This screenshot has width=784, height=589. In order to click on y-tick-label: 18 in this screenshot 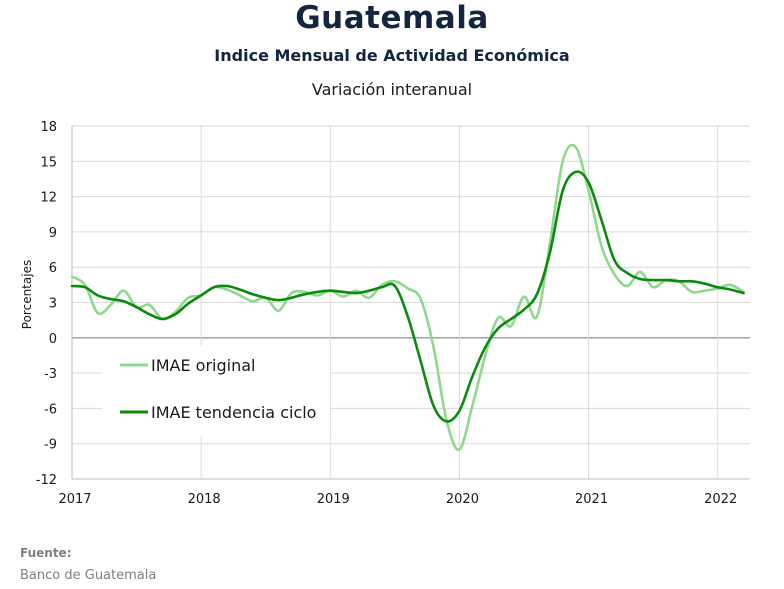, I will do `click(48, 127)`.